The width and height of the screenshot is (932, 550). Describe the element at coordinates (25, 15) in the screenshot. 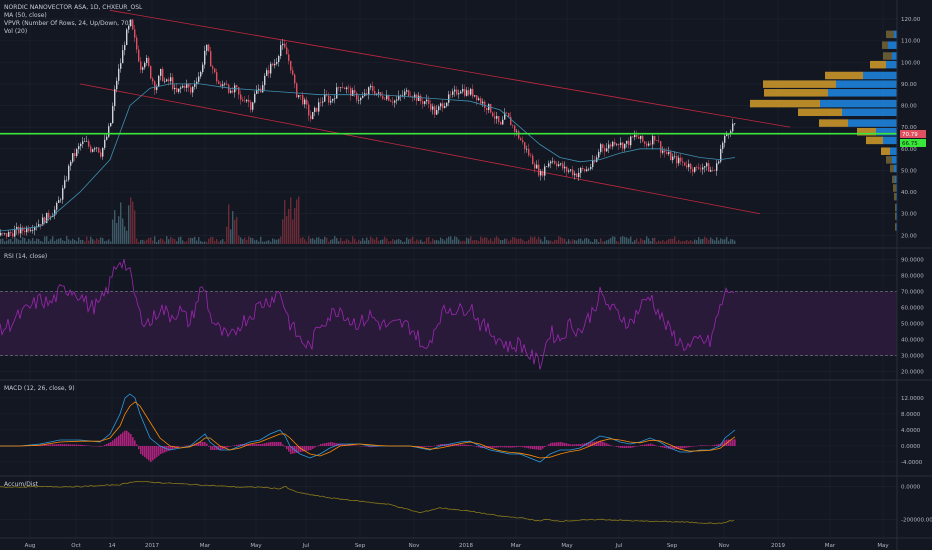

I see `ma-legend: MA (50, close)` at that location.